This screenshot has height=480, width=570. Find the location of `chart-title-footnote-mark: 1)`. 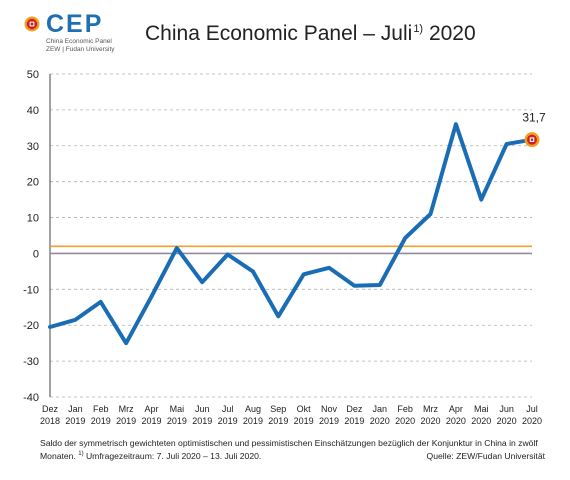

chart-title-footnote-mark: 1) is located at coordinates (418, 29).